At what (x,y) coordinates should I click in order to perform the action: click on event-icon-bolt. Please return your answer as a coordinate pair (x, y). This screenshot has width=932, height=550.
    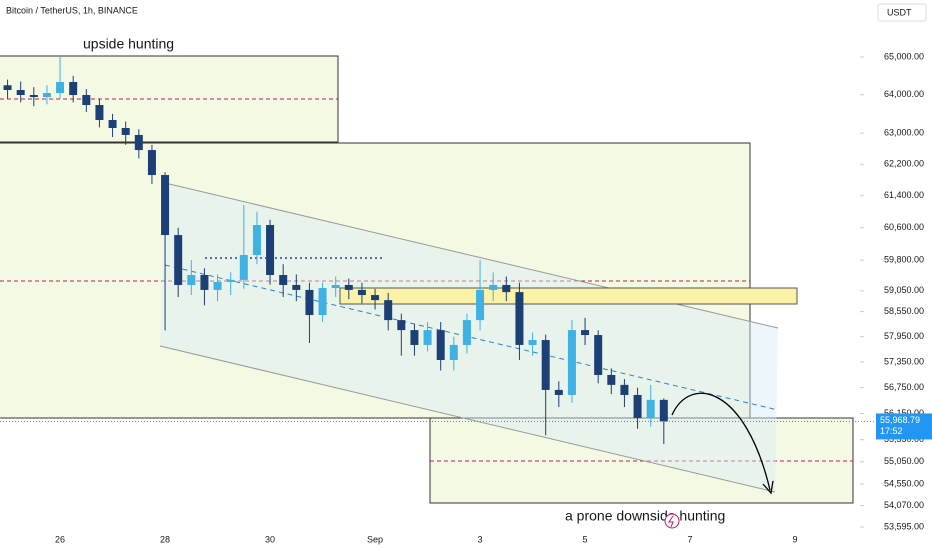
    Looking at the image, I should click on (671, 521).